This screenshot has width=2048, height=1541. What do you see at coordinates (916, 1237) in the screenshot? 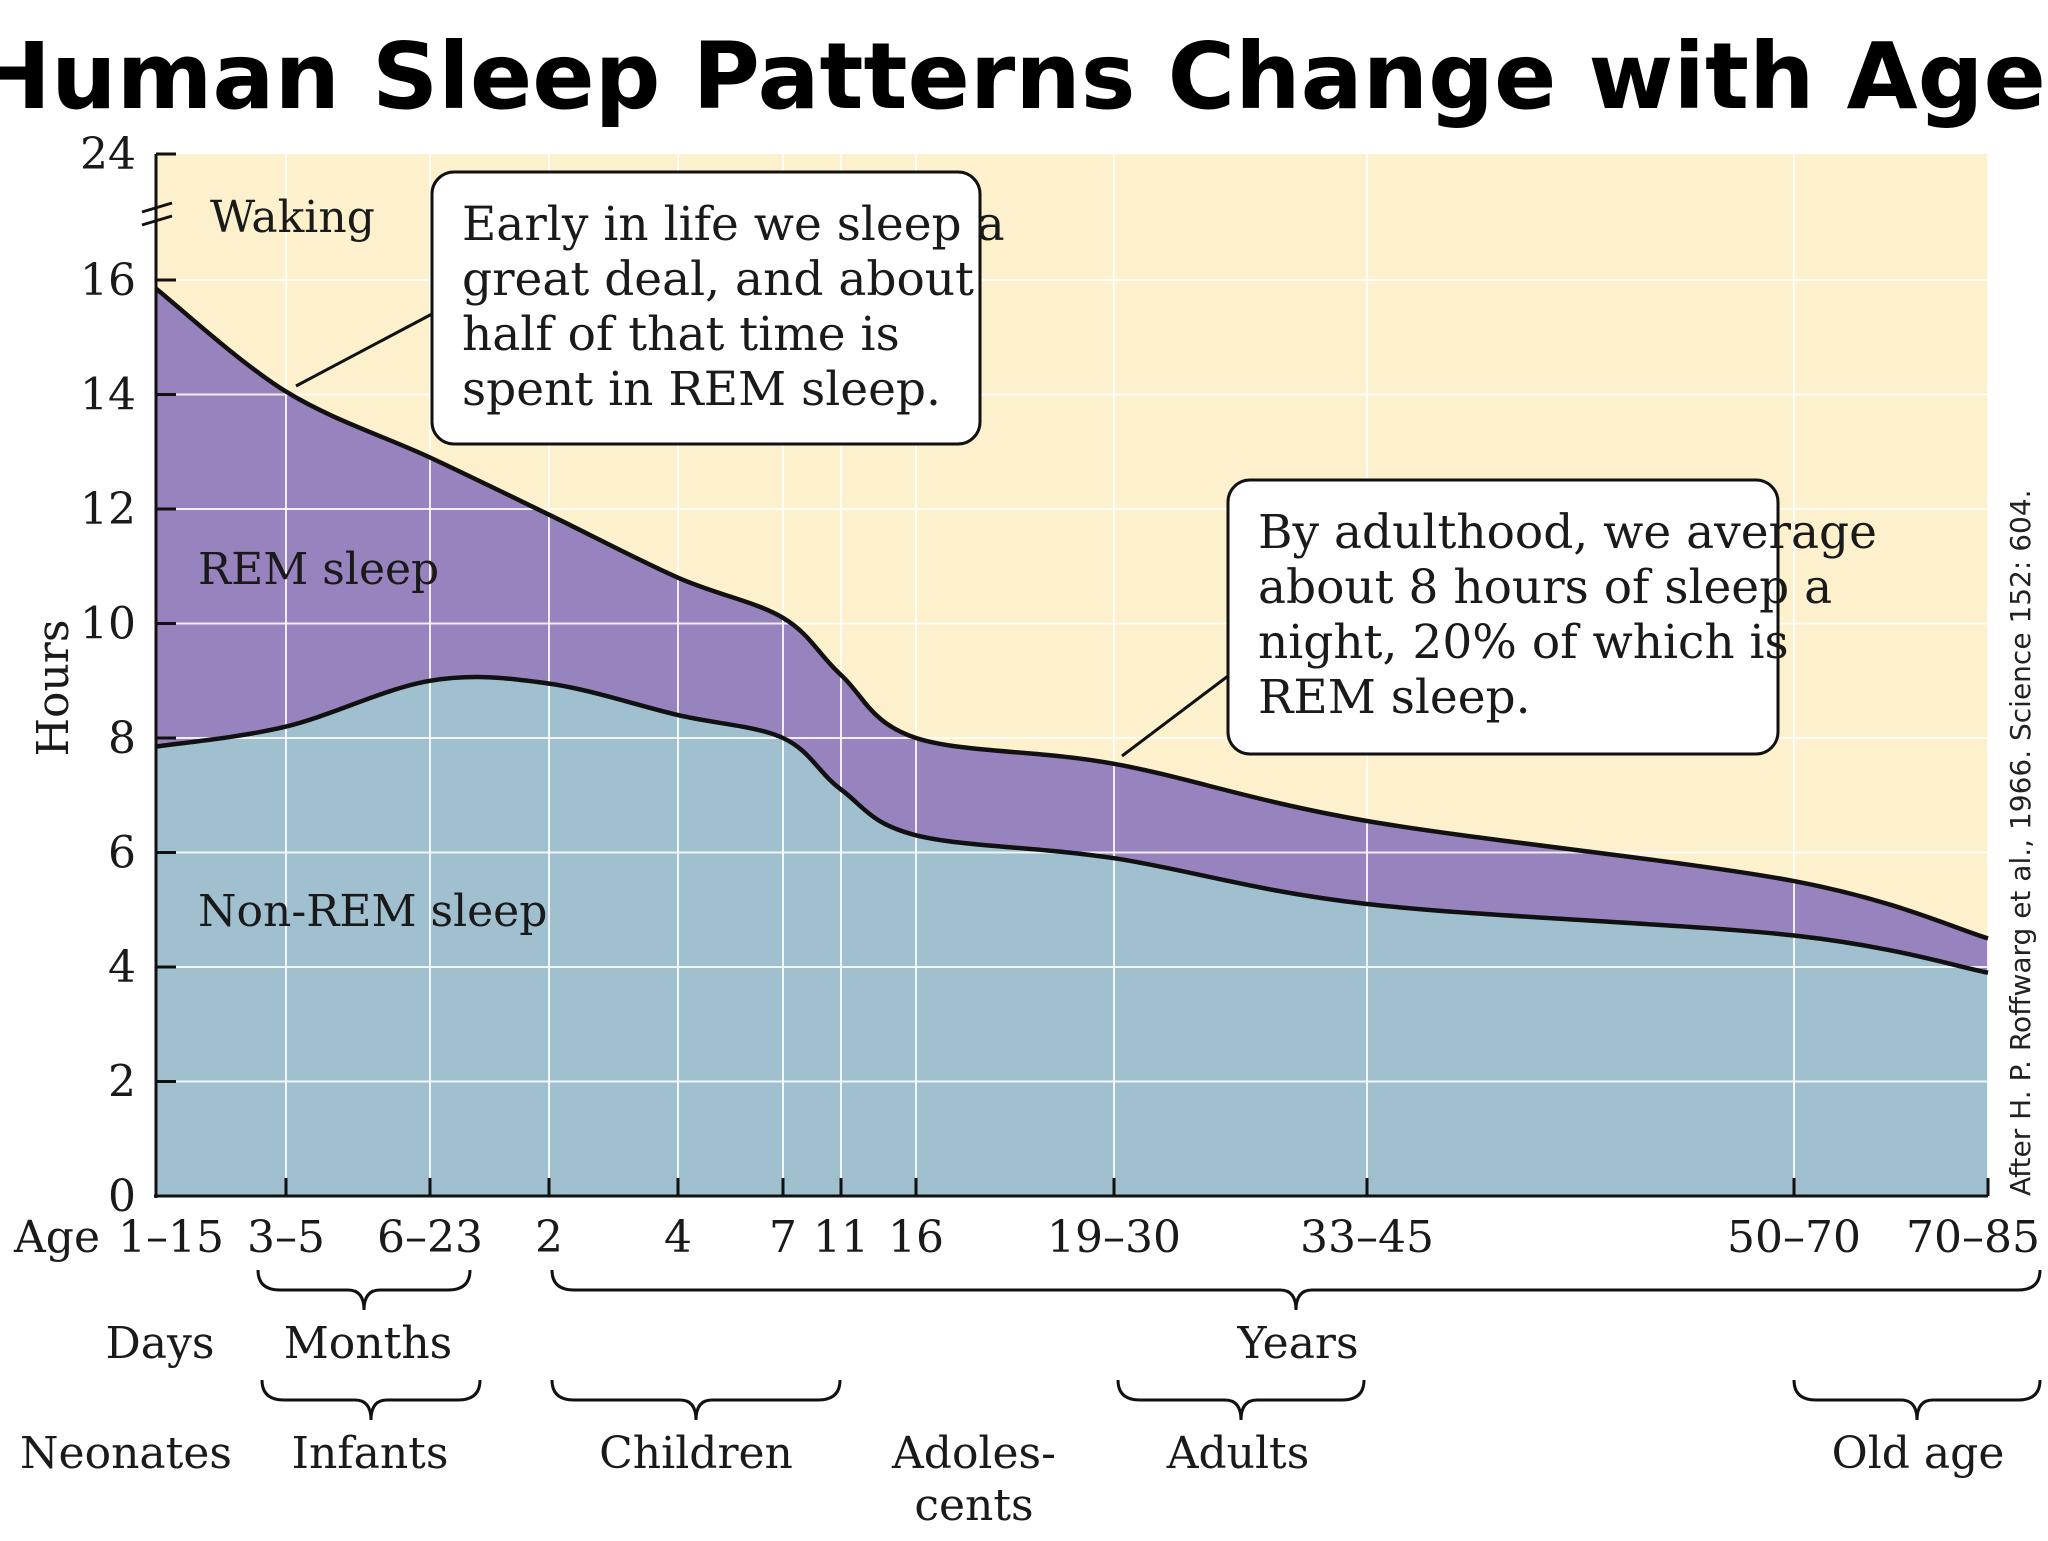
I see `x-tick-label: 16` at bounding box center [916, 1237].